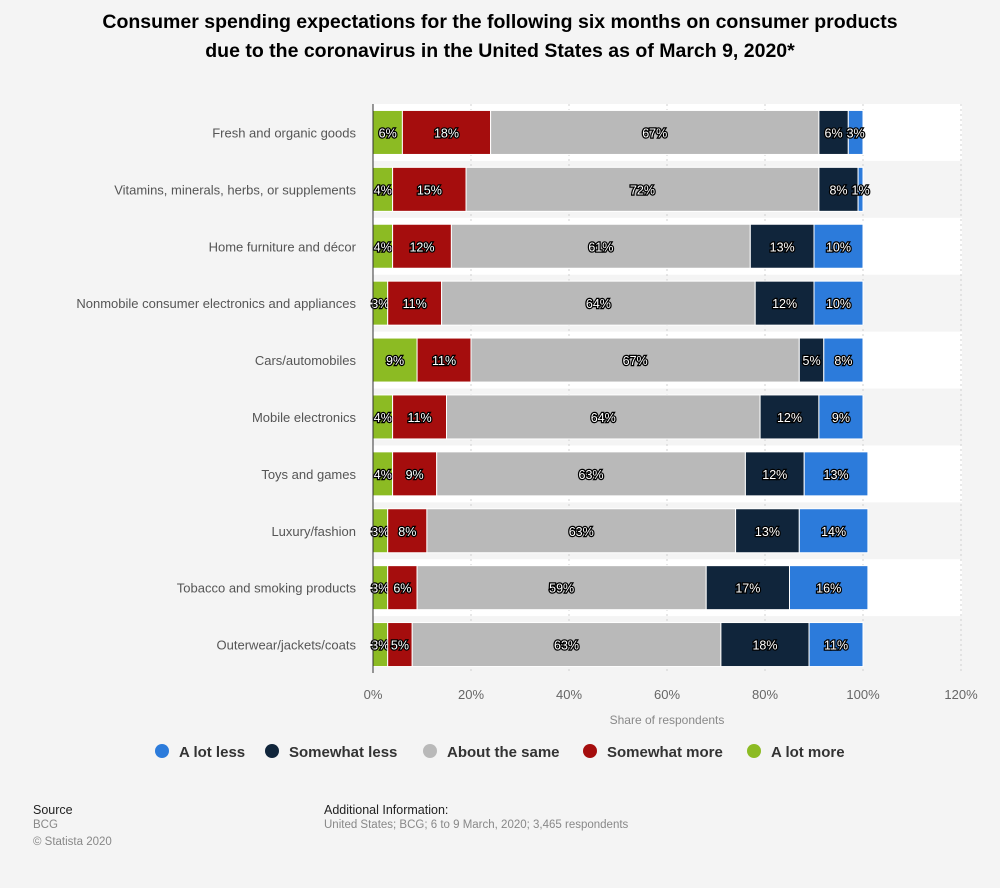  I want to click on data-label: 17%, so click(747, 589).